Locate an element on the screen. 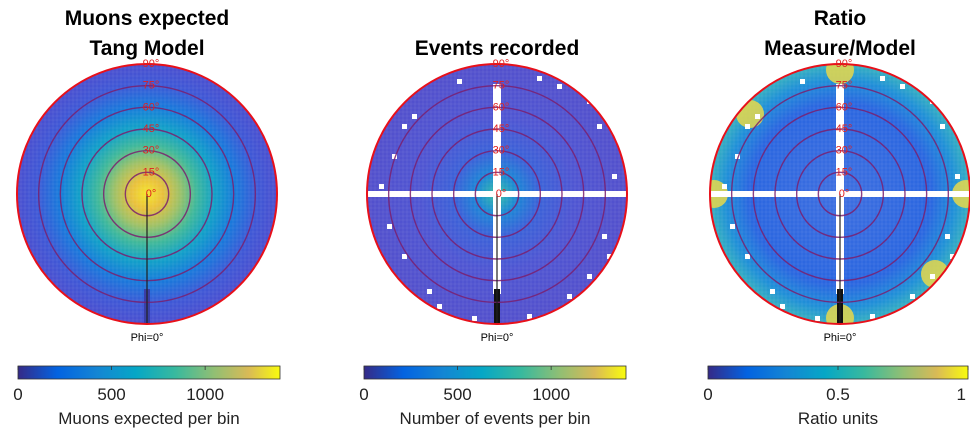 Image resolution: width=970 pixels, height=434 pixels. chart-title: Muons expected is located at coordinates (147, 18).